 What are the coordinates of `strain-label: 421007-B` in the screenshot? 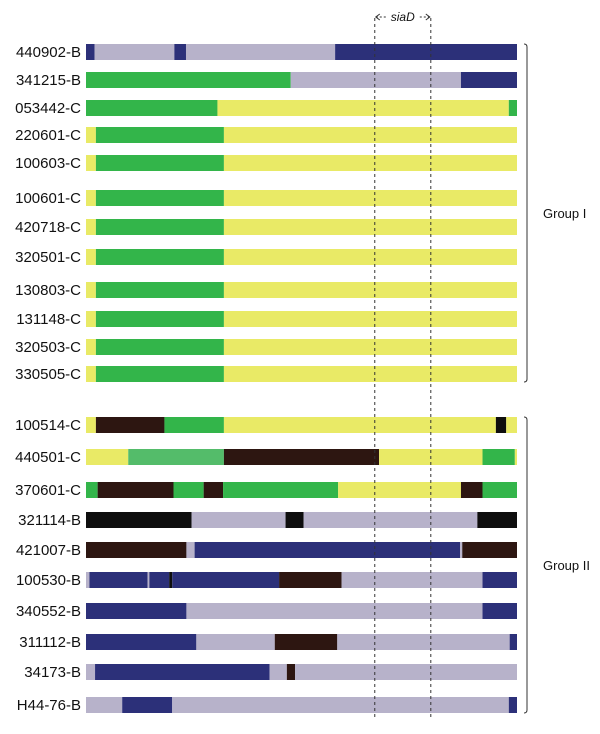 It's located at (48, 550).